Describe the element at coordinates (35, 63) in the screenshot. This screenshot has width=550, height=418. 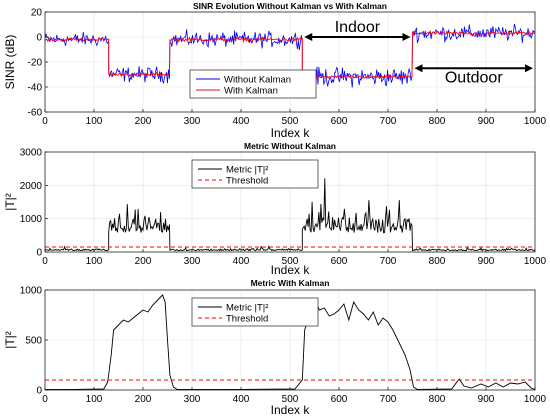
I see `y-tick-label: -20` at that location.